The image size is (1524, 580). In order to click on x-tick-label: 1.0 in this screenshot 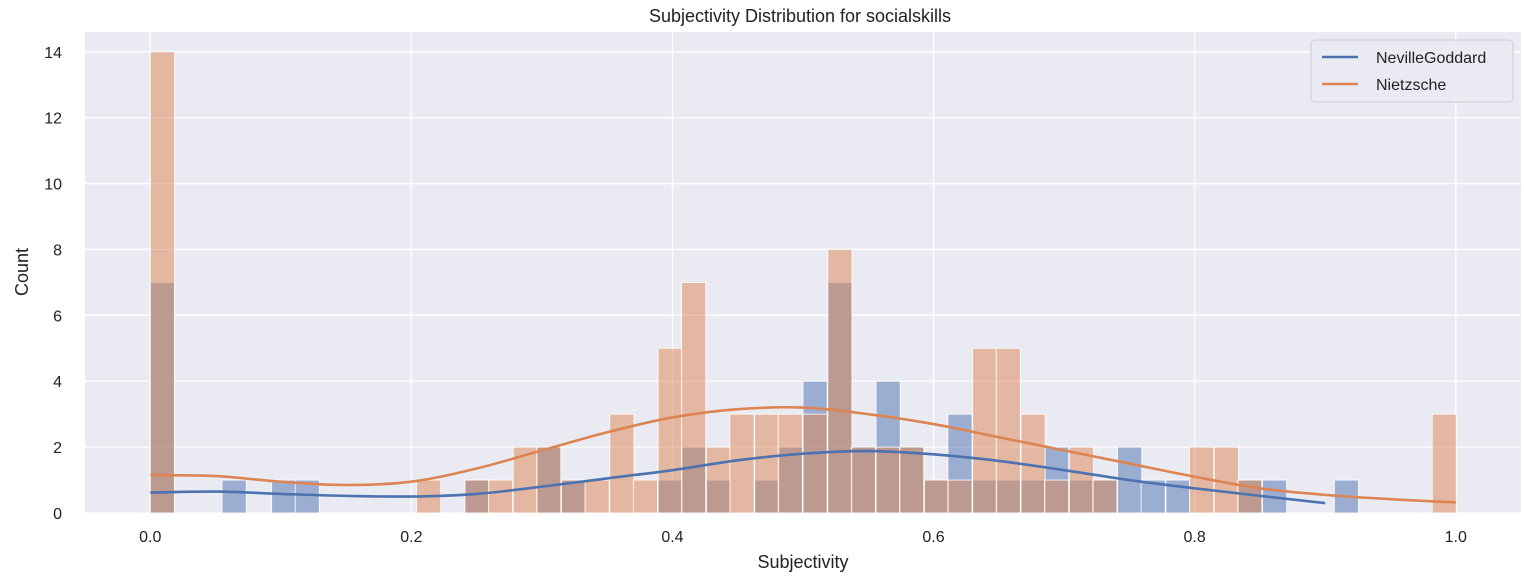, I will do `click(1456, 537)`.